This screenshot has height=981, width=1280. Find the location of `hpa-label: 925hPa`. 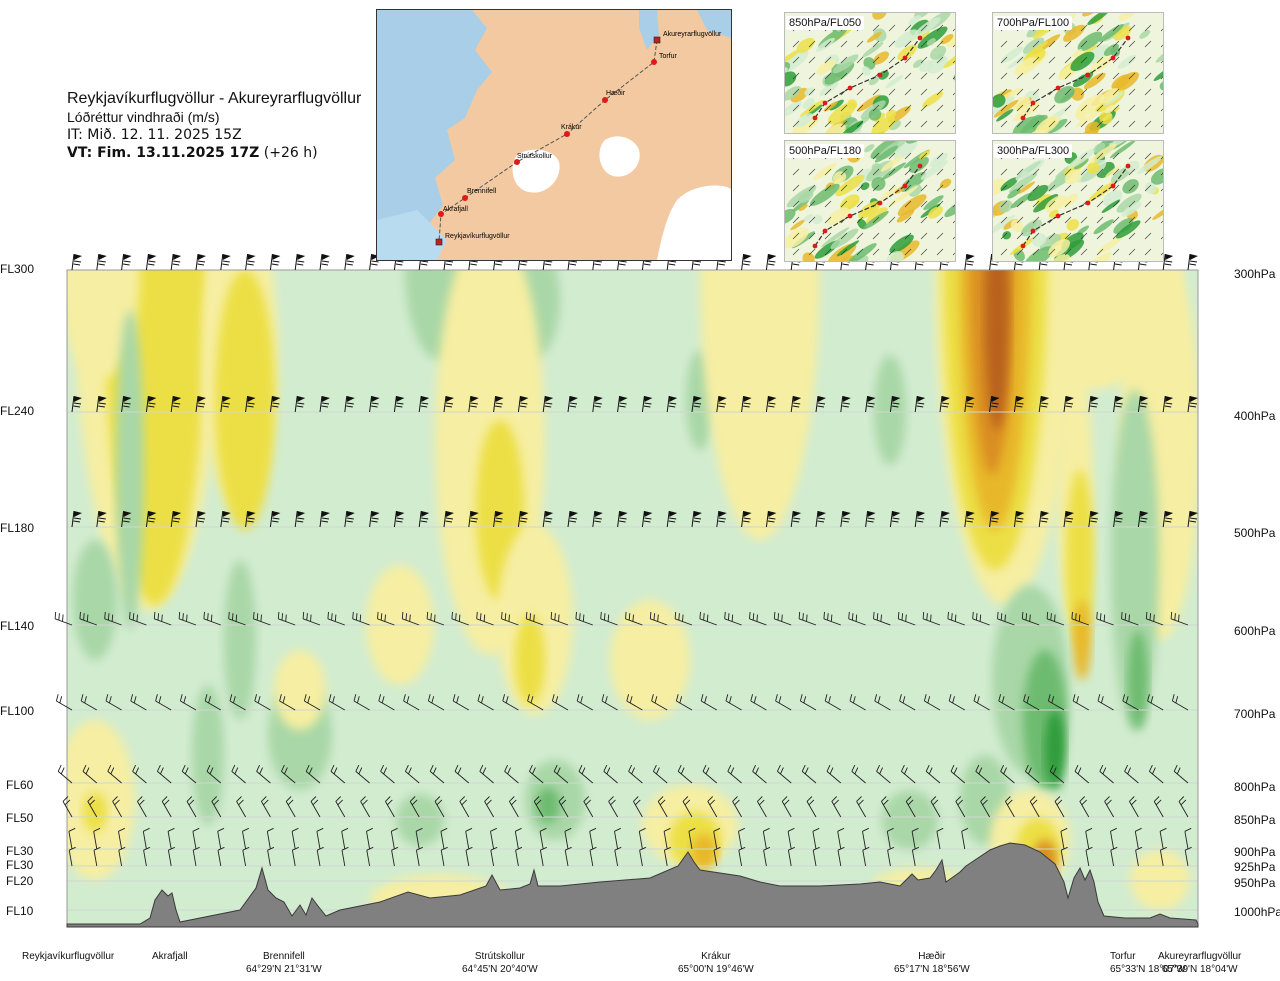

hpa-label: 925hPa is located at coordinates (1255, 867).